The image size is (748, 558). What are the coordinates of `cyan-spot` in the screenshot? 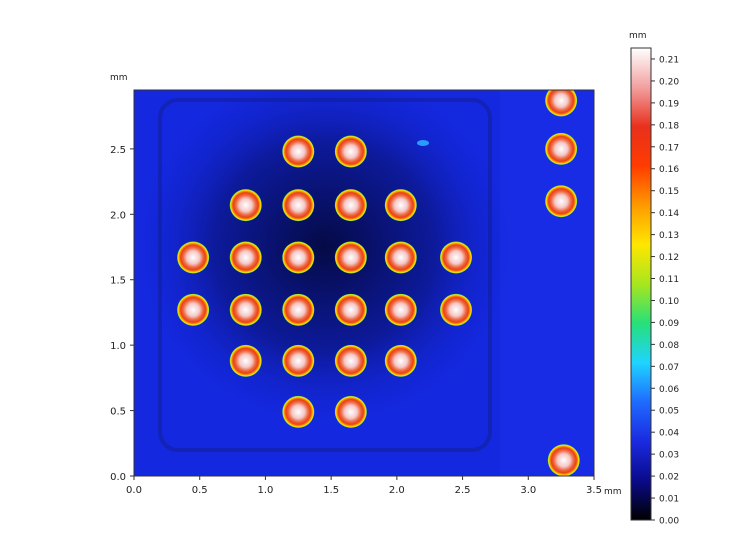 It's located at (423, 143).